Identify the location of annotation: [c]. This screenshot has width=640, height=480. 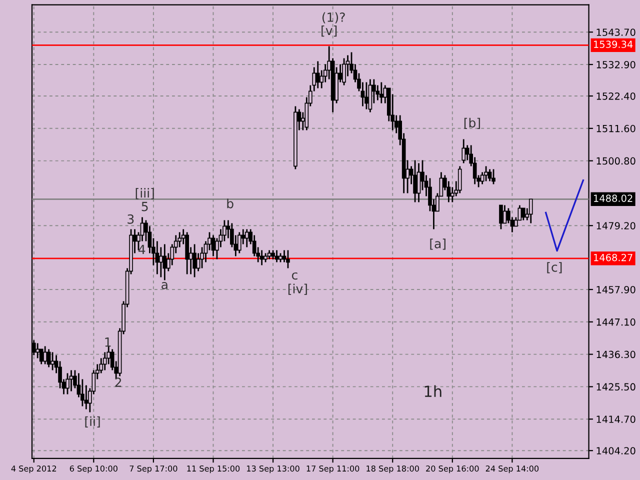
(554, 268).